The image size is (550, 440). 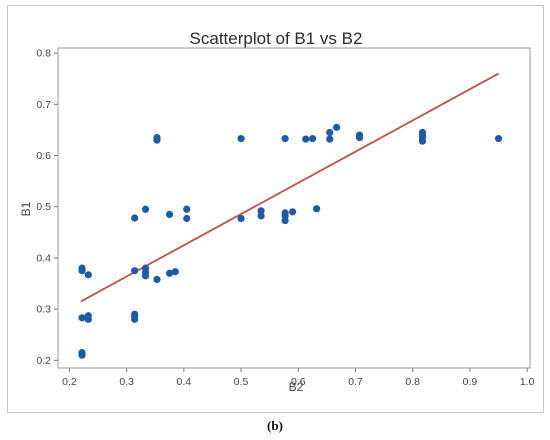 I want to click on chart-title: Scatterplot of B1 vs B2, so click(x=276, y=38).